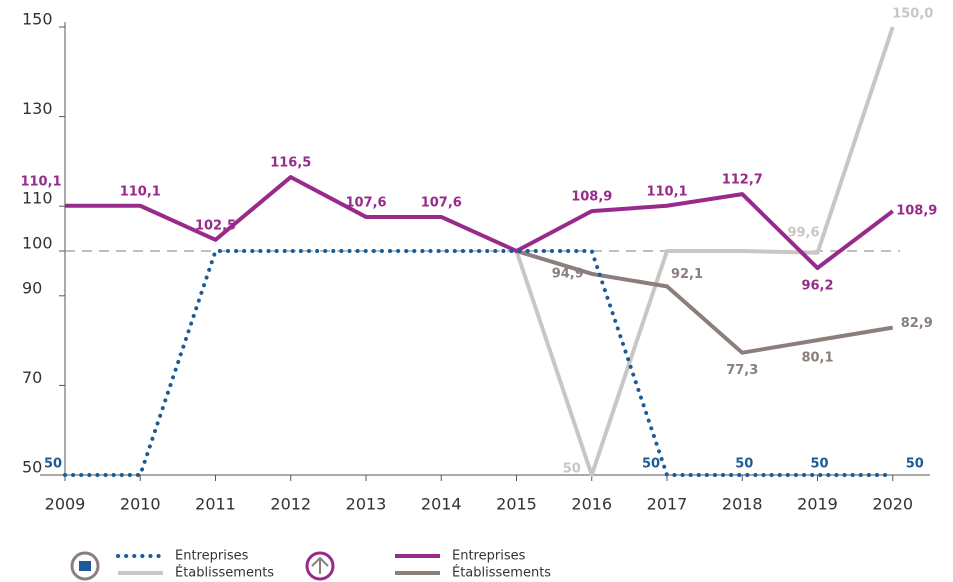 The image size is (953, 582). Describe the element at coordinates (32, 377) in the screenshot. I see `y-tick-label: 70` at that location.